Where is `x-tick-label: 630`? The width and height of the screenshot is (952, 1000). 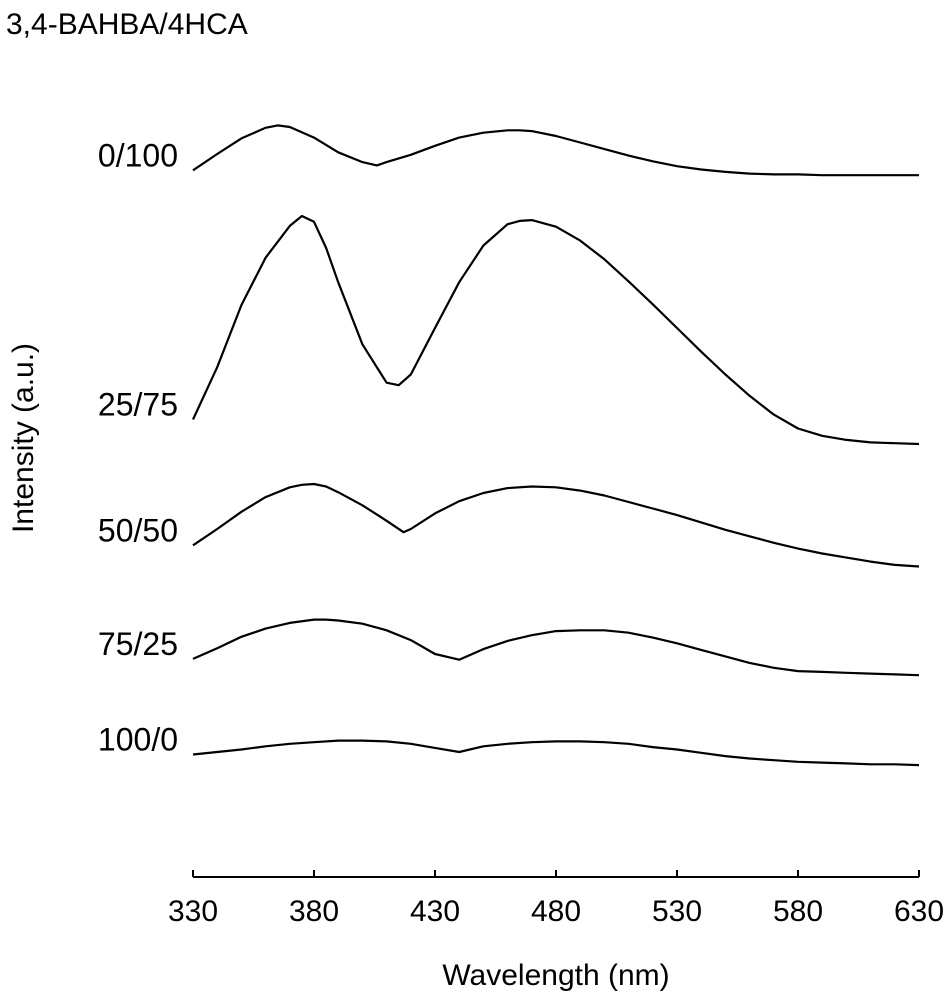 x-tick-label: 630 is located at coordinates (919, 911).